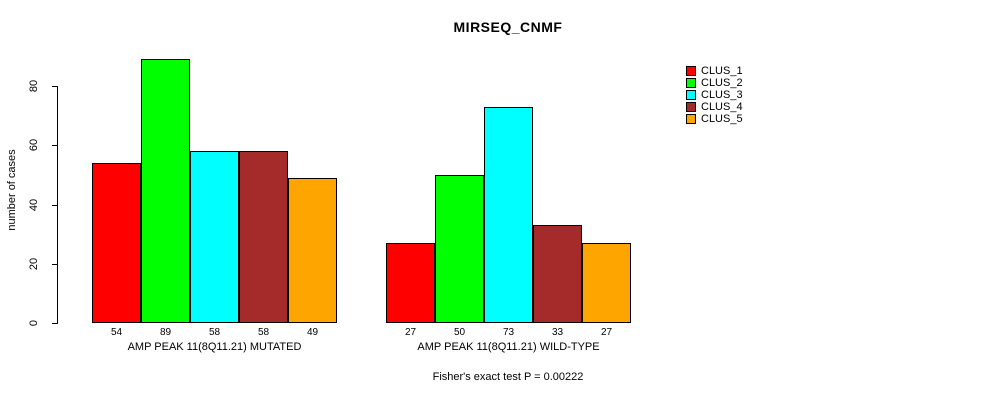 The width and height of the screenshot is (990, 400). I want to click on bar-value-row: 27 50 73 33 27, so click(508, 332).